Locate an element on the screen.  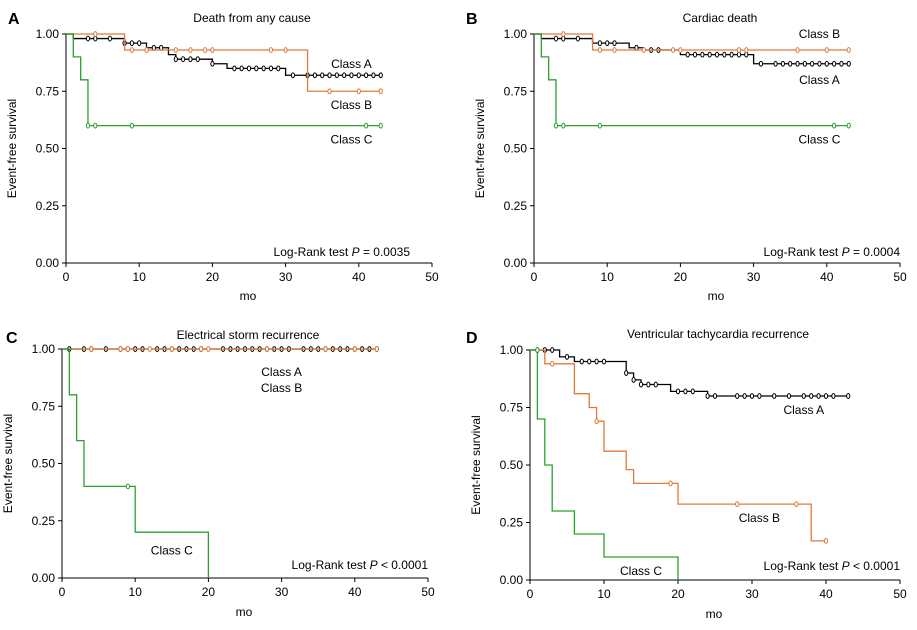
panel-c-log-rank-value: < 0.0001 is located at coordinates (403, 565).